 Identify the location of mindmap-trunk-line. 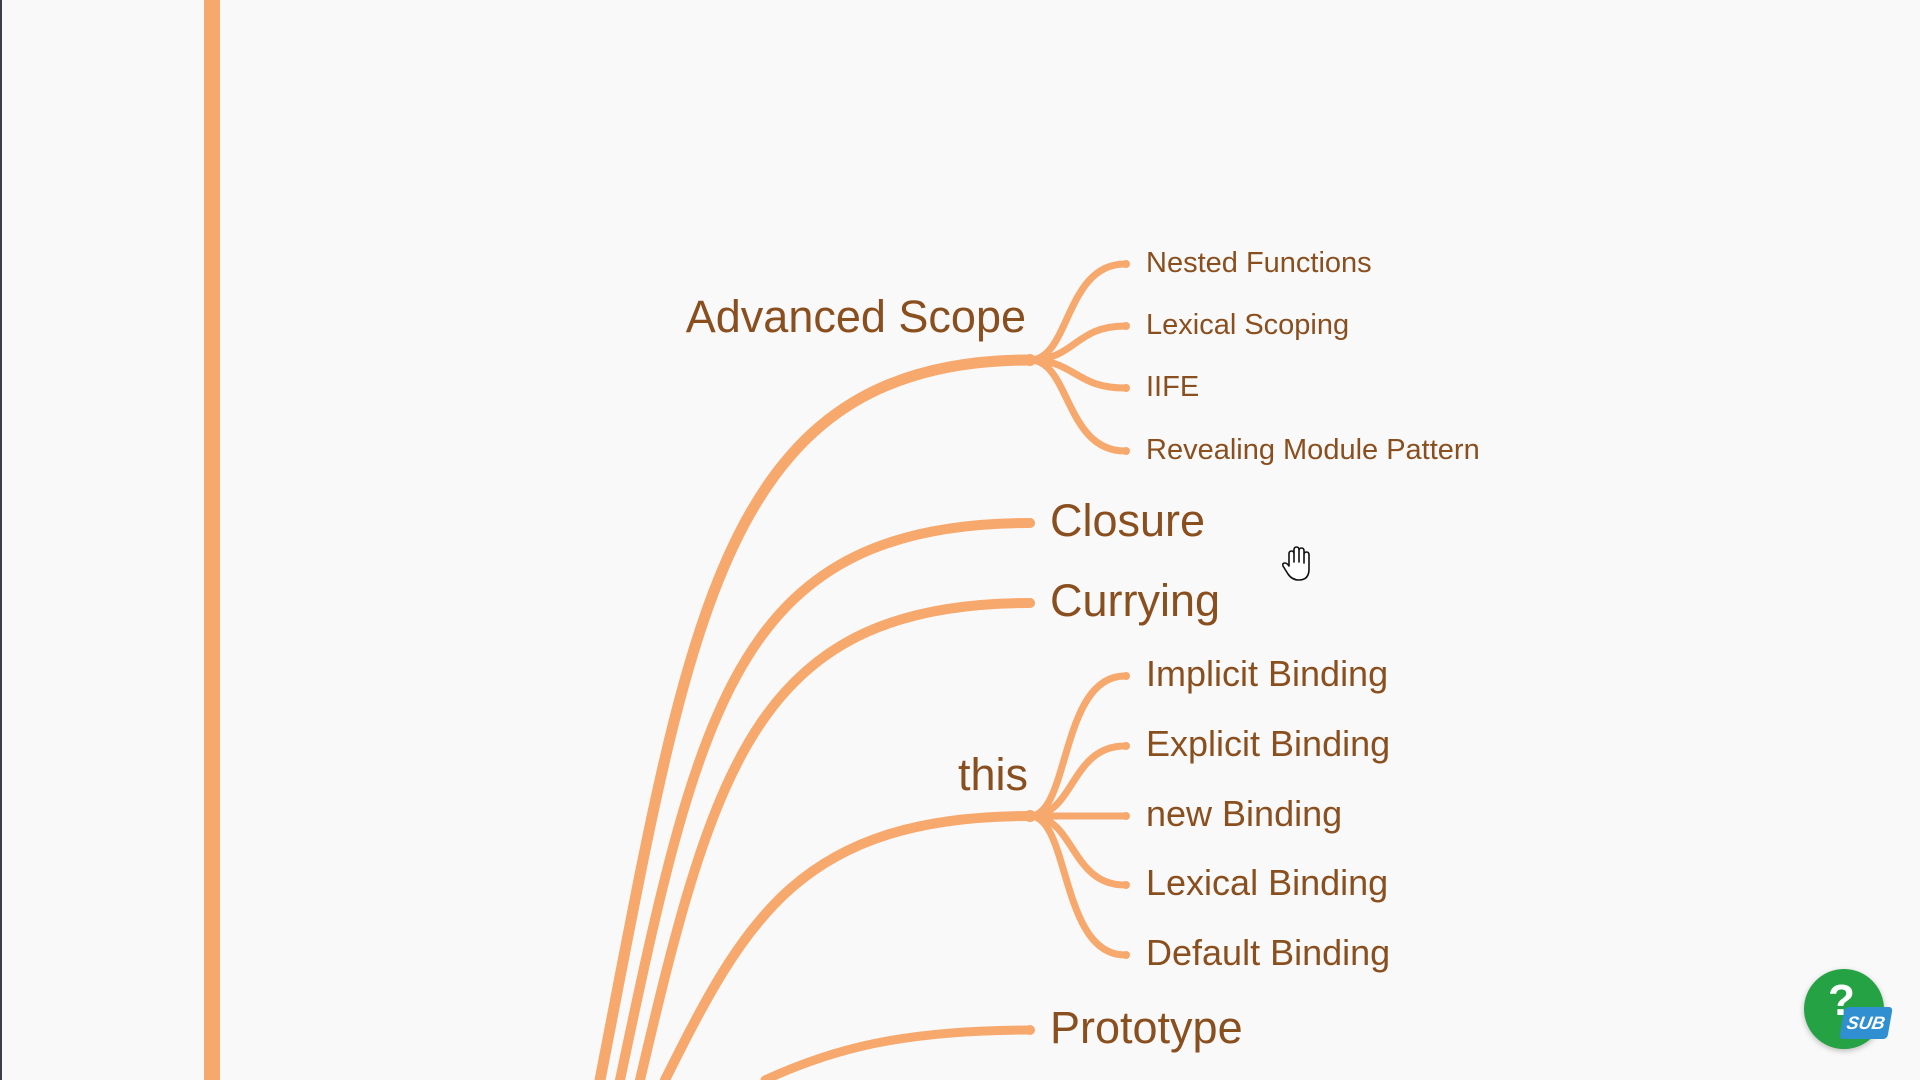
(212, 540).